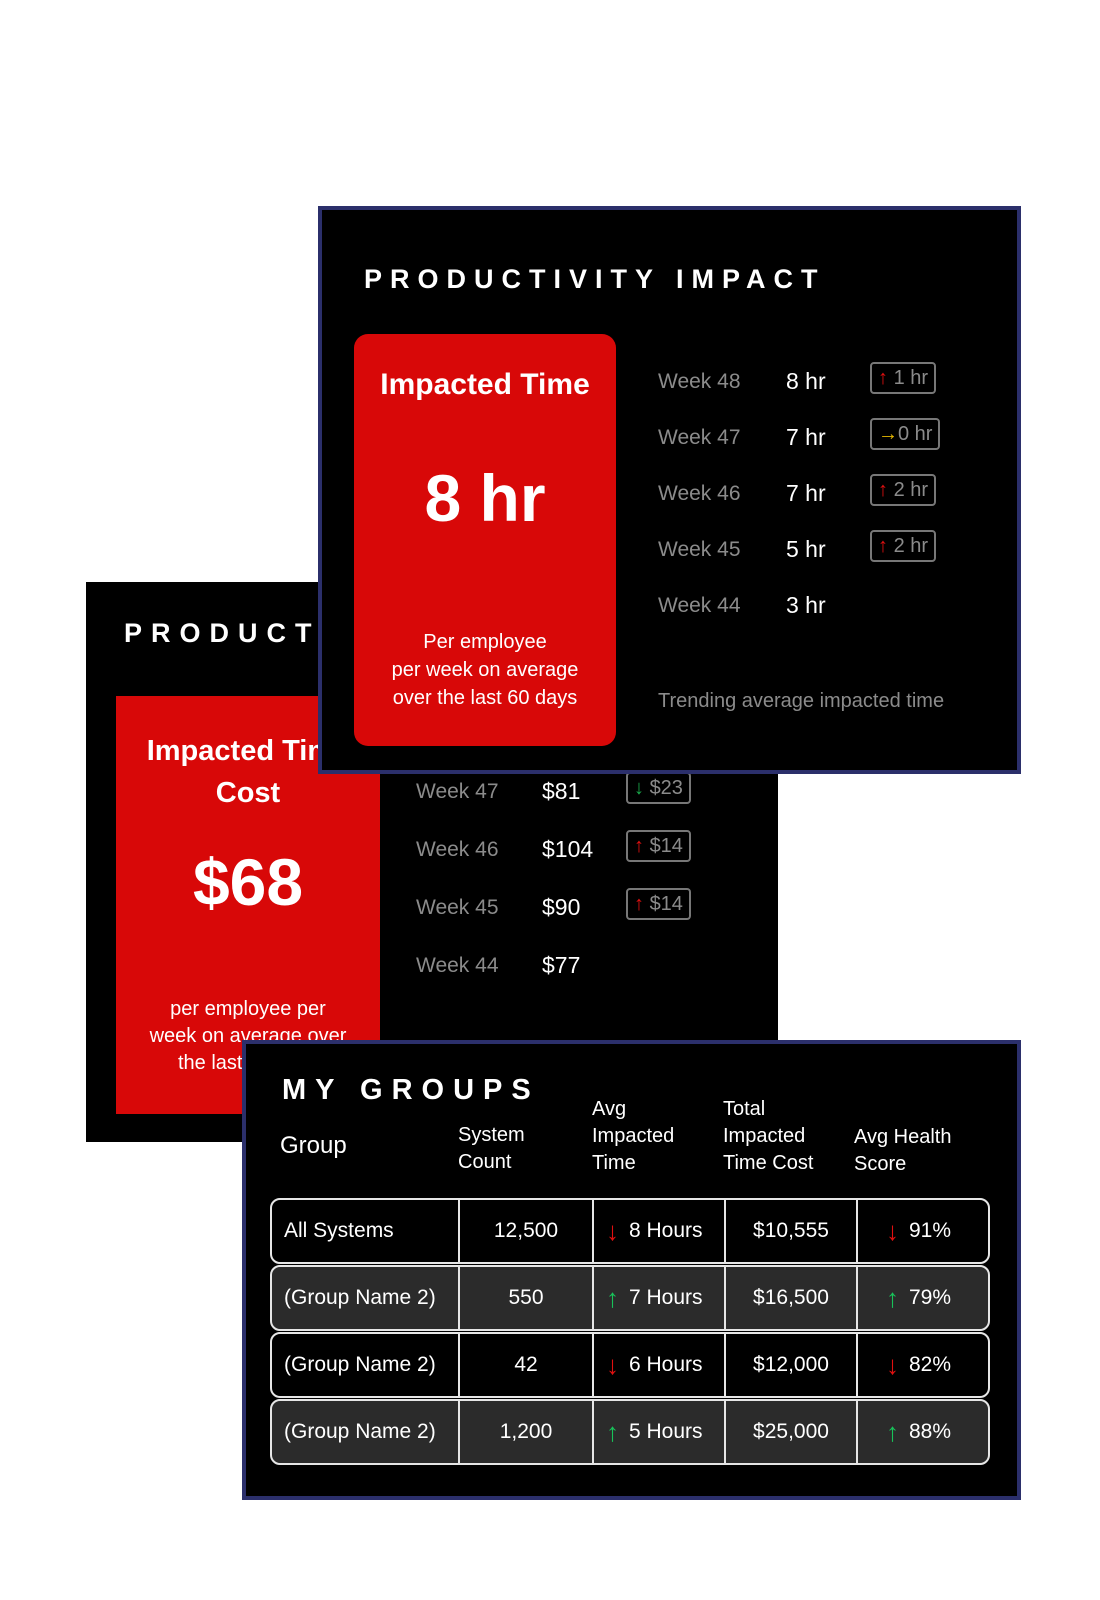 This screenshot has height=1600, width=1100. What do you see at coordinates (666, 1431) in the screenshot?
I see `time-value: 5 Hours` at bounding box center [666, 1431].